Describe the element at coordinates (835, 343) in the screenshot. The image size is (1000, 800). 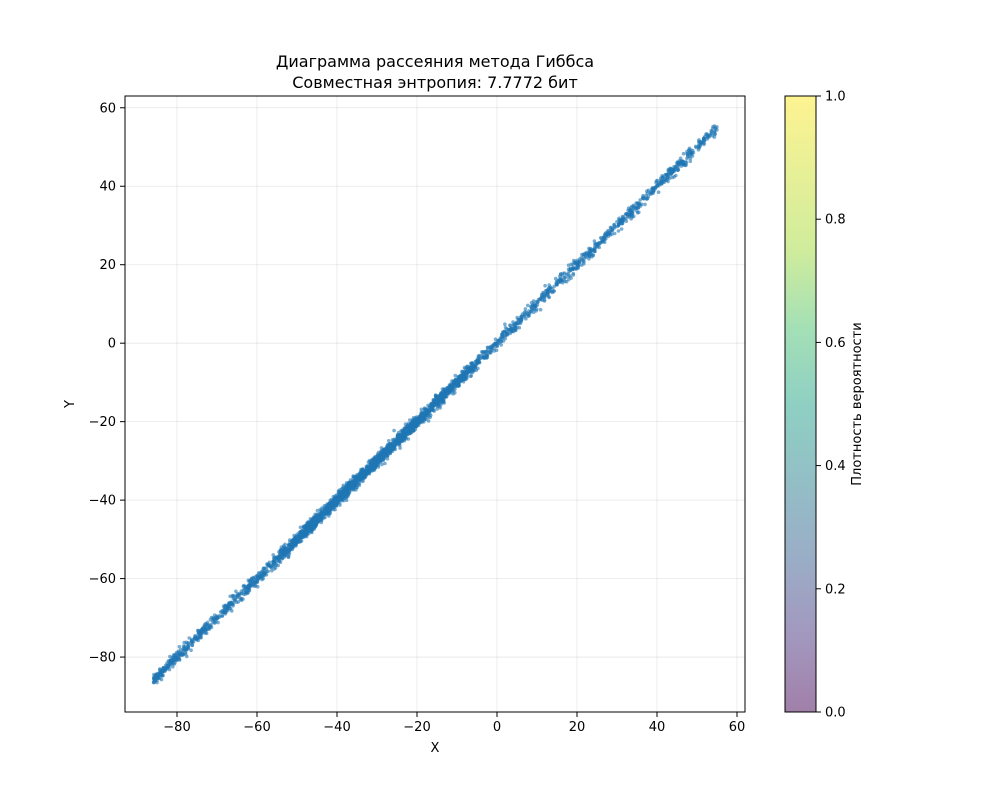
I see `colorbar-tick-label: 0.6` at that location.